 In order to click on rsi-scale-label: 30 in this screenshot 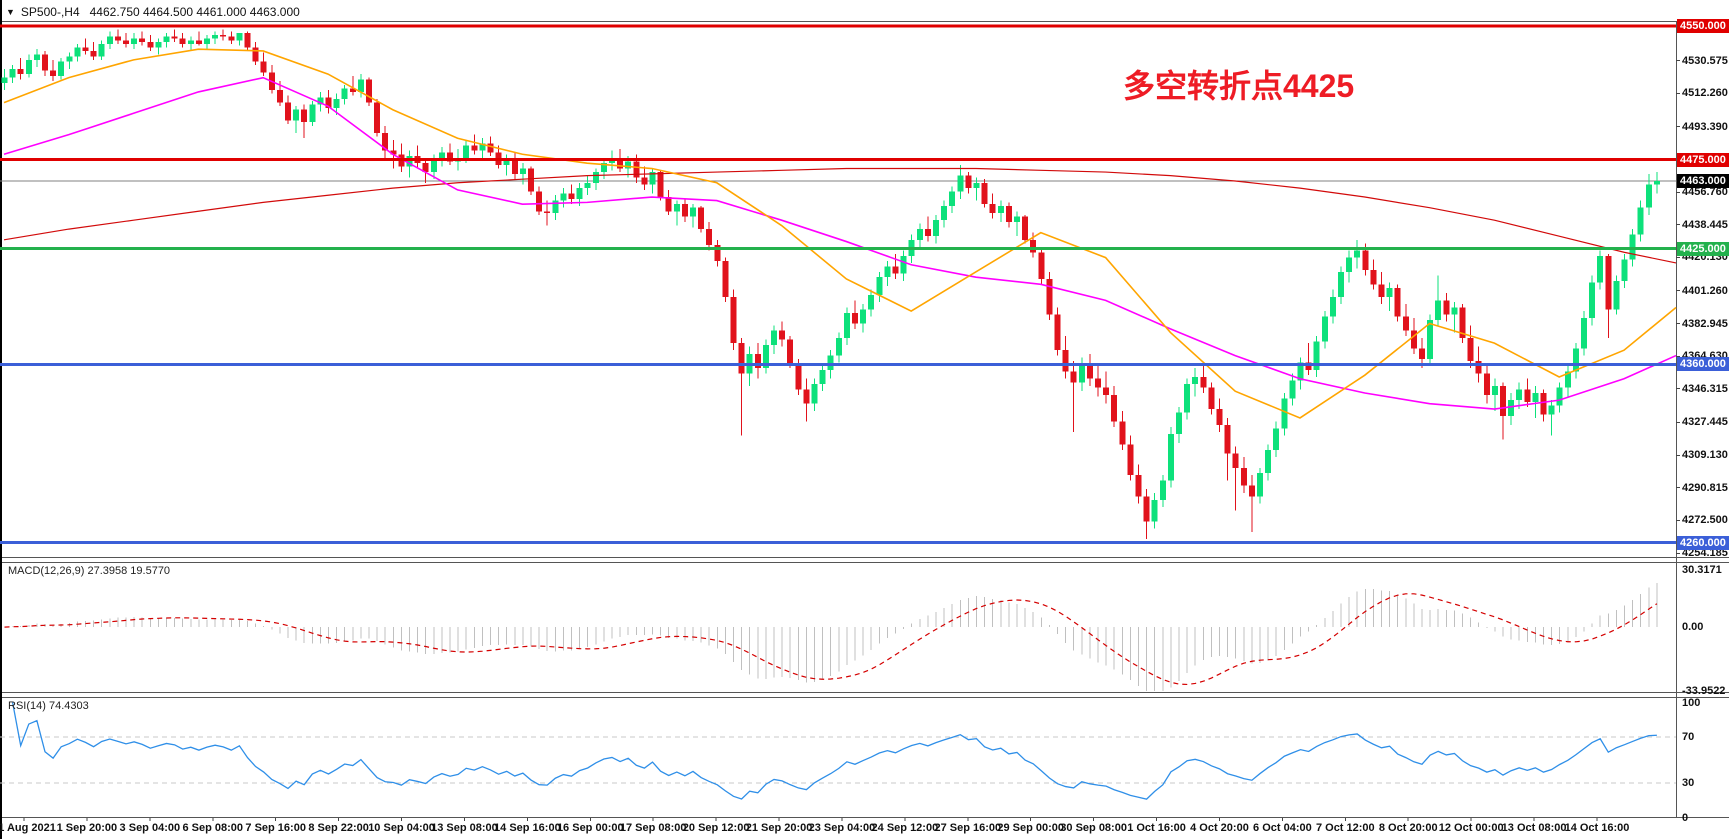, I will do `click(1688, 783)`.